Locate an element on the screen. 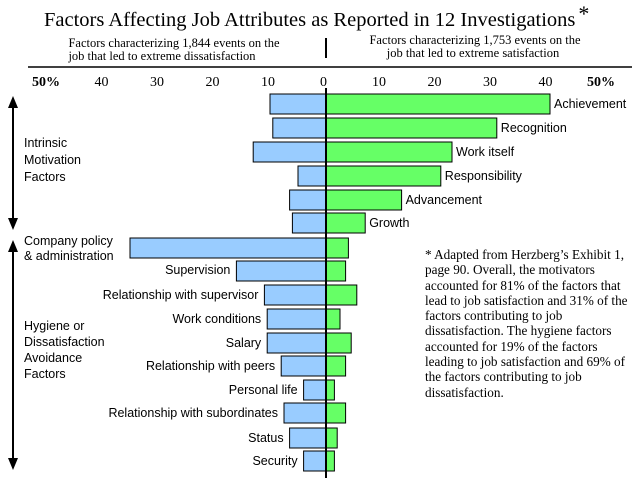  bar-dissatisfaction-salary is located at coordinates (296, 343).